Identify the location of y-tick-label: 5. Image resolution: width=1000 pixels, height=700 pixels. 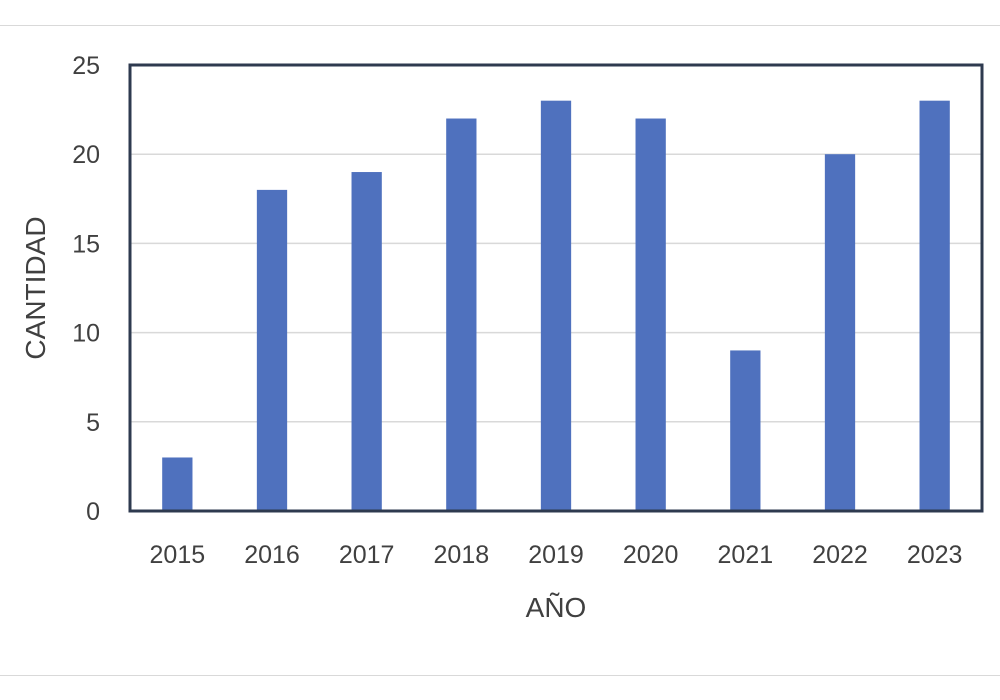
(93, 423).